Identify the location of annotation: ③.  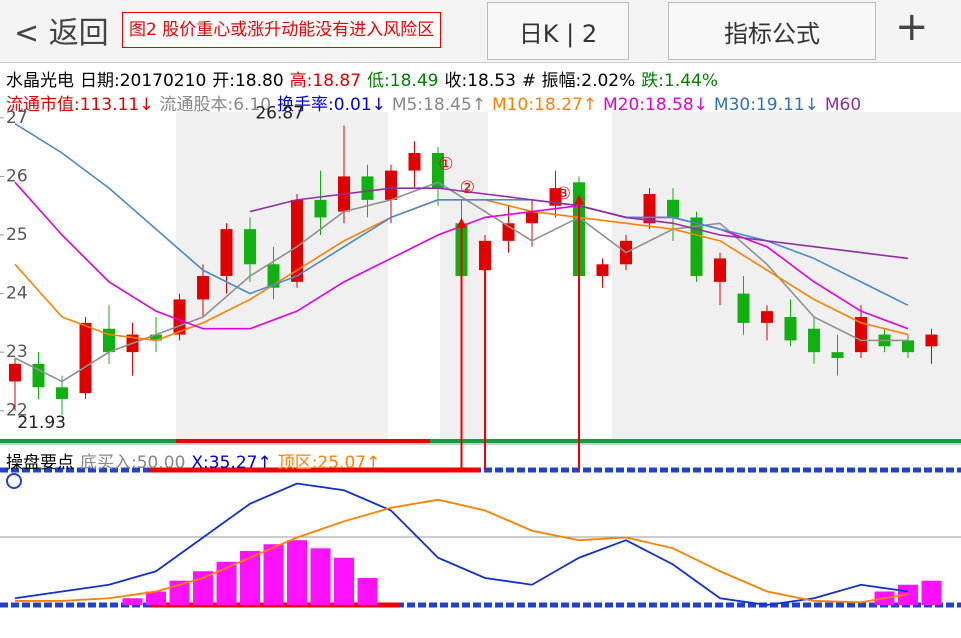
(563, 194).